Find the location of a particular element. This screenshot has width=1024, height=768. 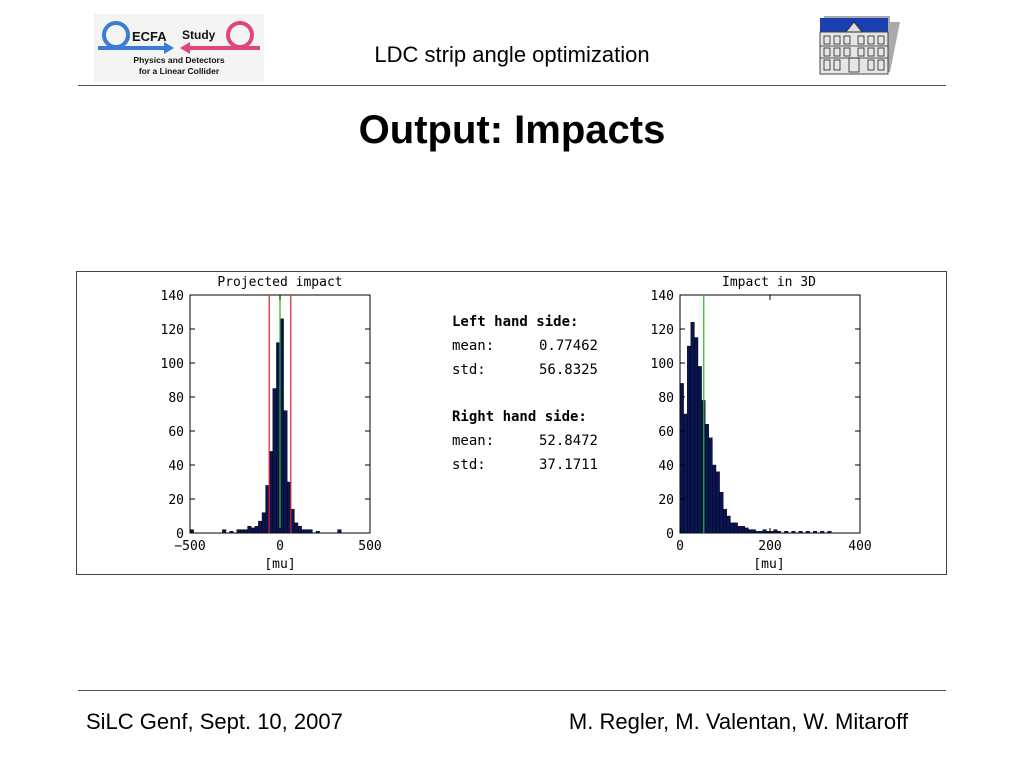

left-std-value: 56.8325 is located at coordinates (568, 370).